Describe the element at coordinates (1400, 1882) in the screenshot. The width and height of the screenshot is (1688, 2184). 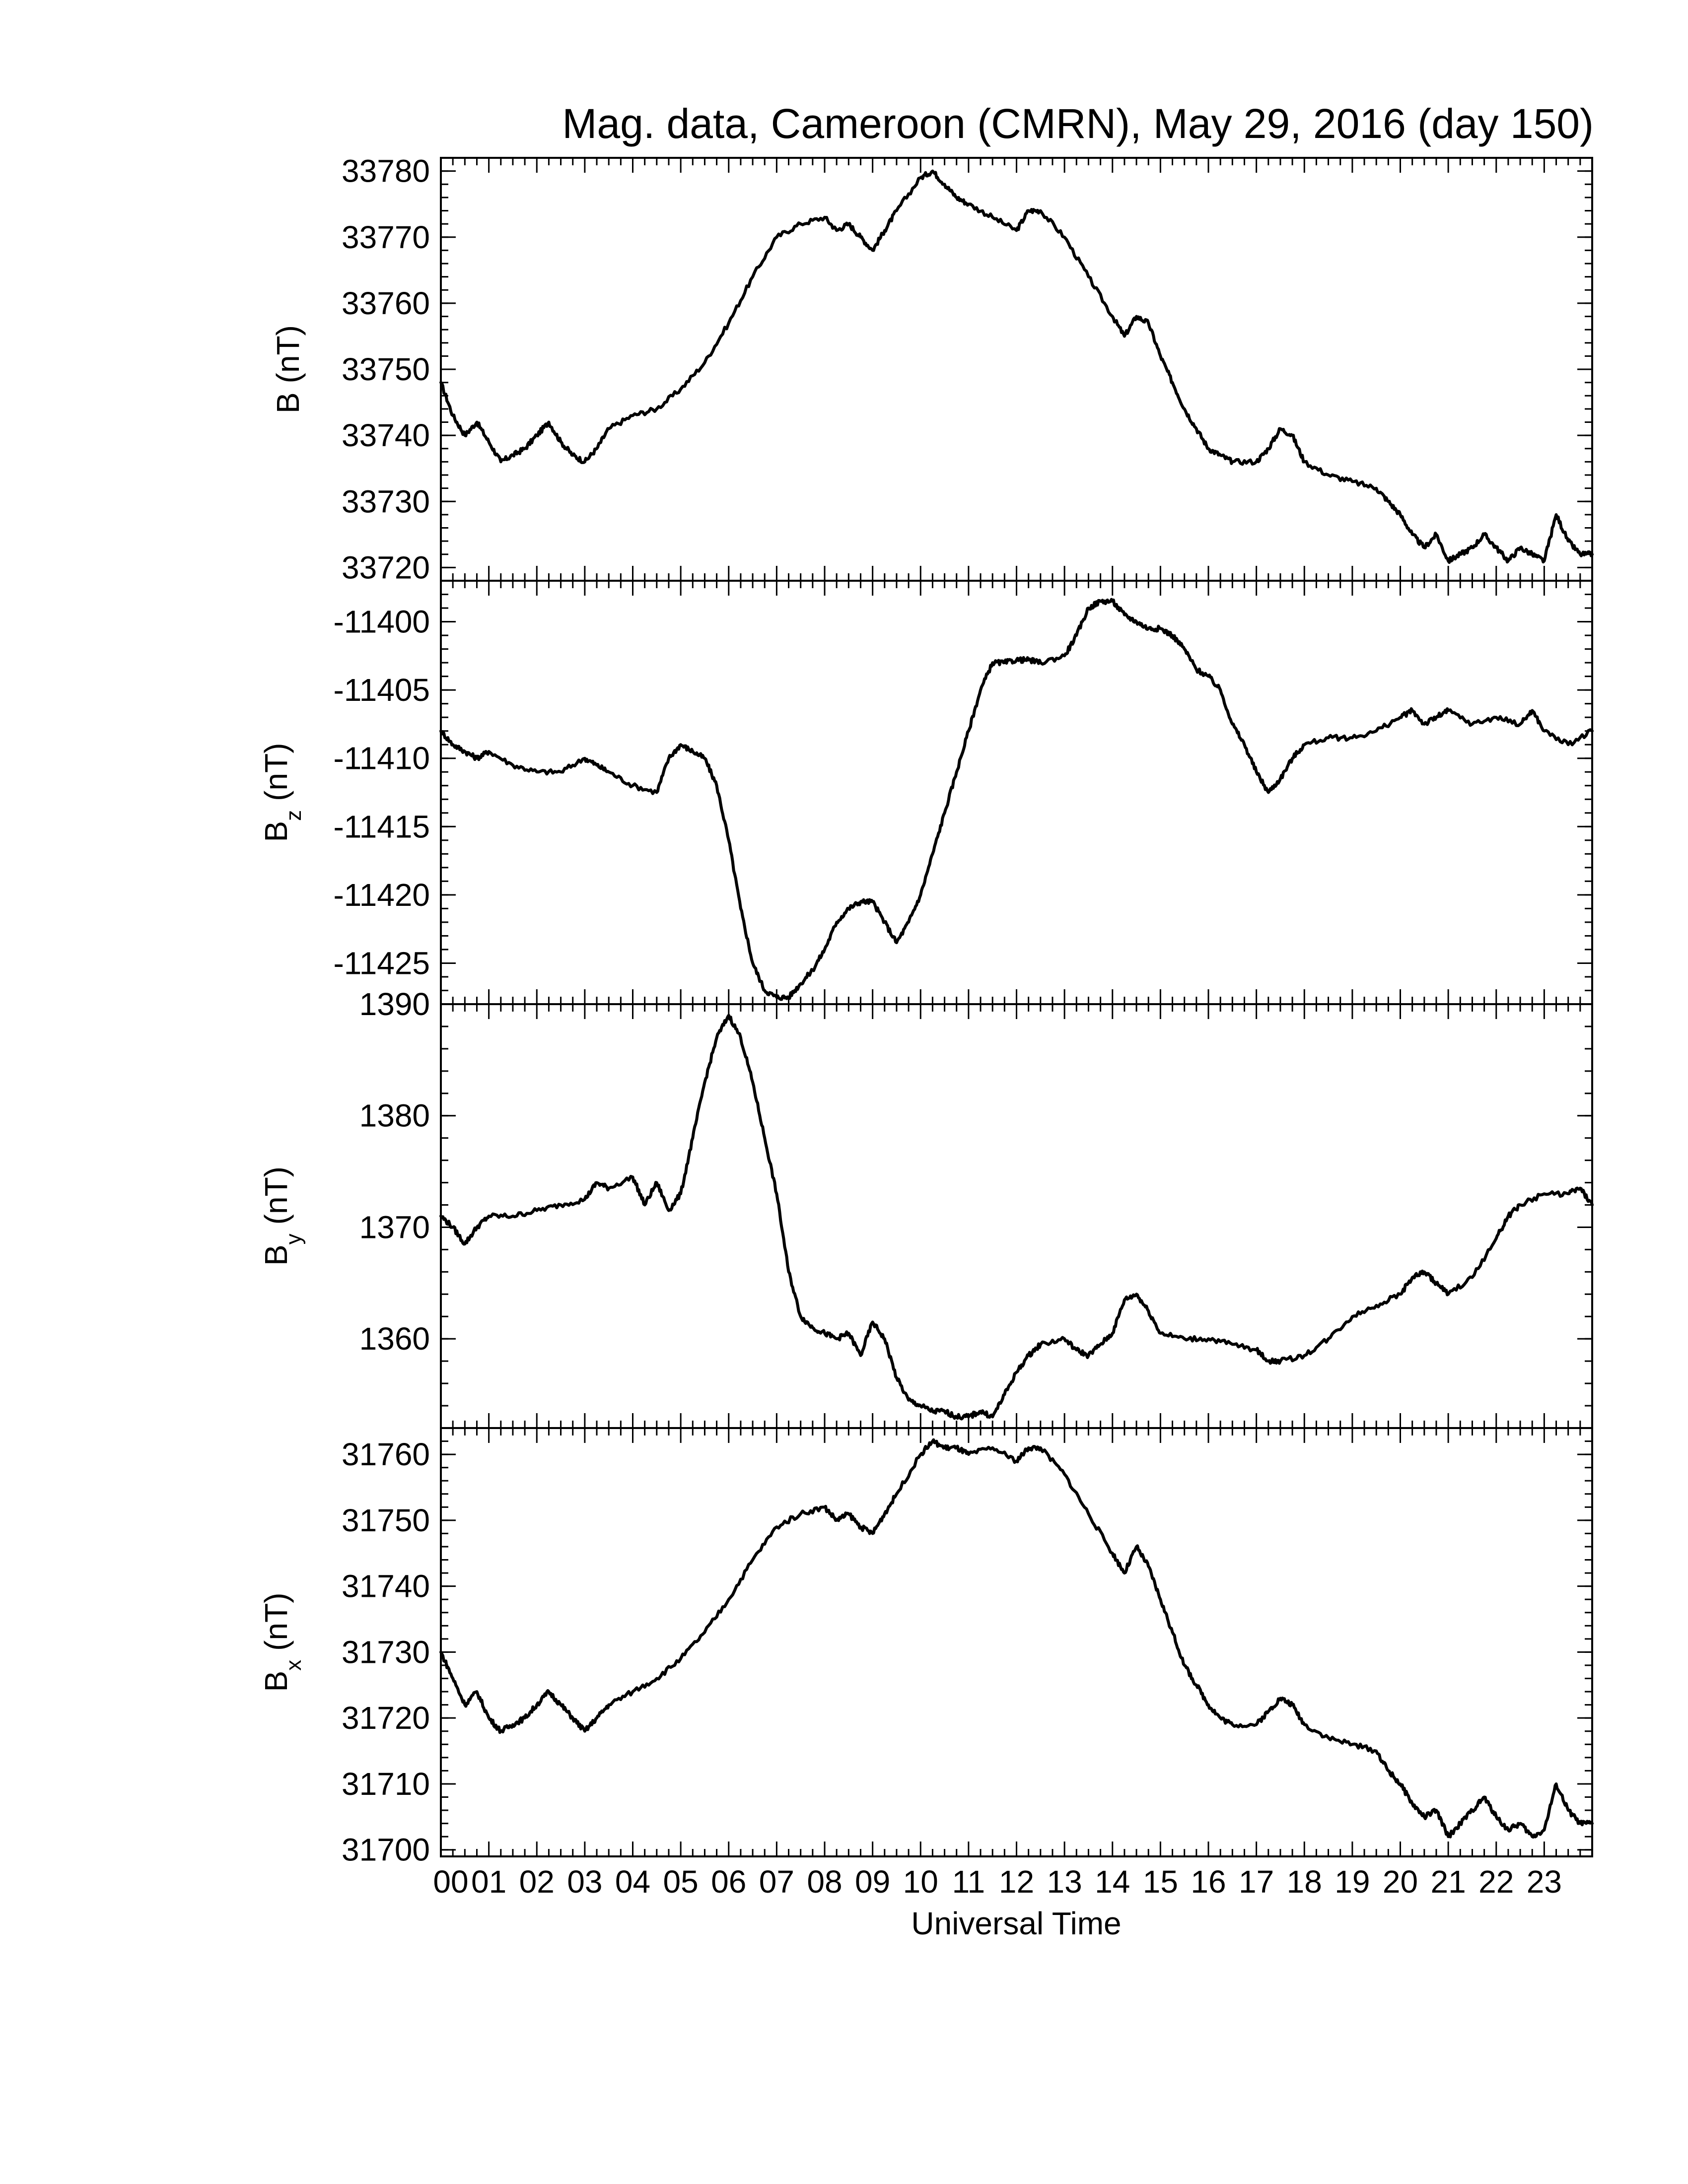
I see `x-tick-label: 20` at that location.